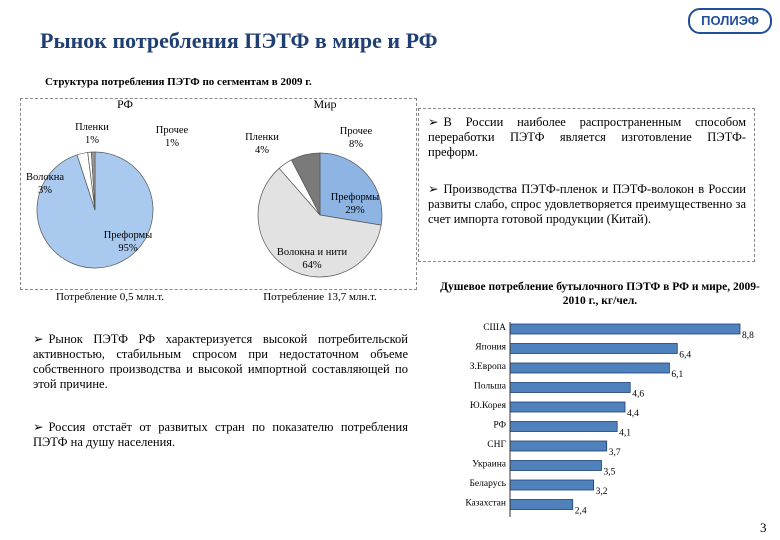 Image resolution: width=780 pixels, height=540 pixels. What do you see at coordinates (633, 414) in the screenshot?
I see `bar-value: 4,4` at bounding box center [633, 414].